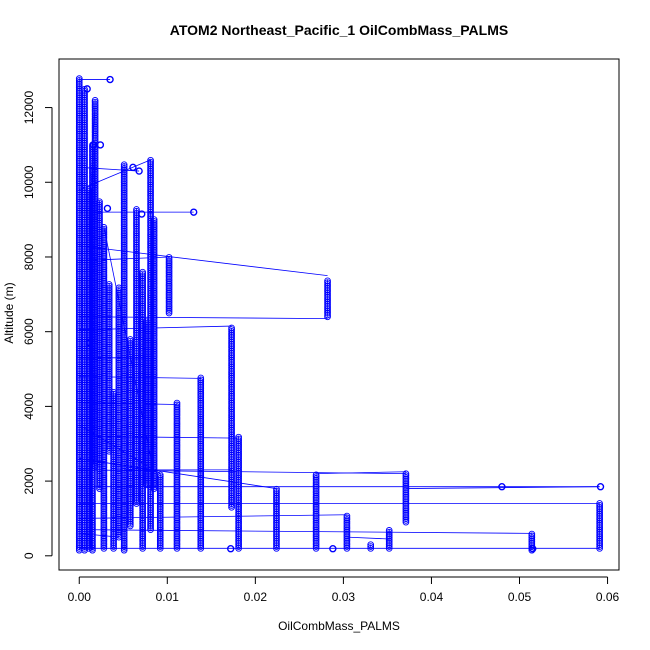  Describe the element at coordinates (80, 597) in the screenshot. I see `x-tick-label: 0.00` at that location.